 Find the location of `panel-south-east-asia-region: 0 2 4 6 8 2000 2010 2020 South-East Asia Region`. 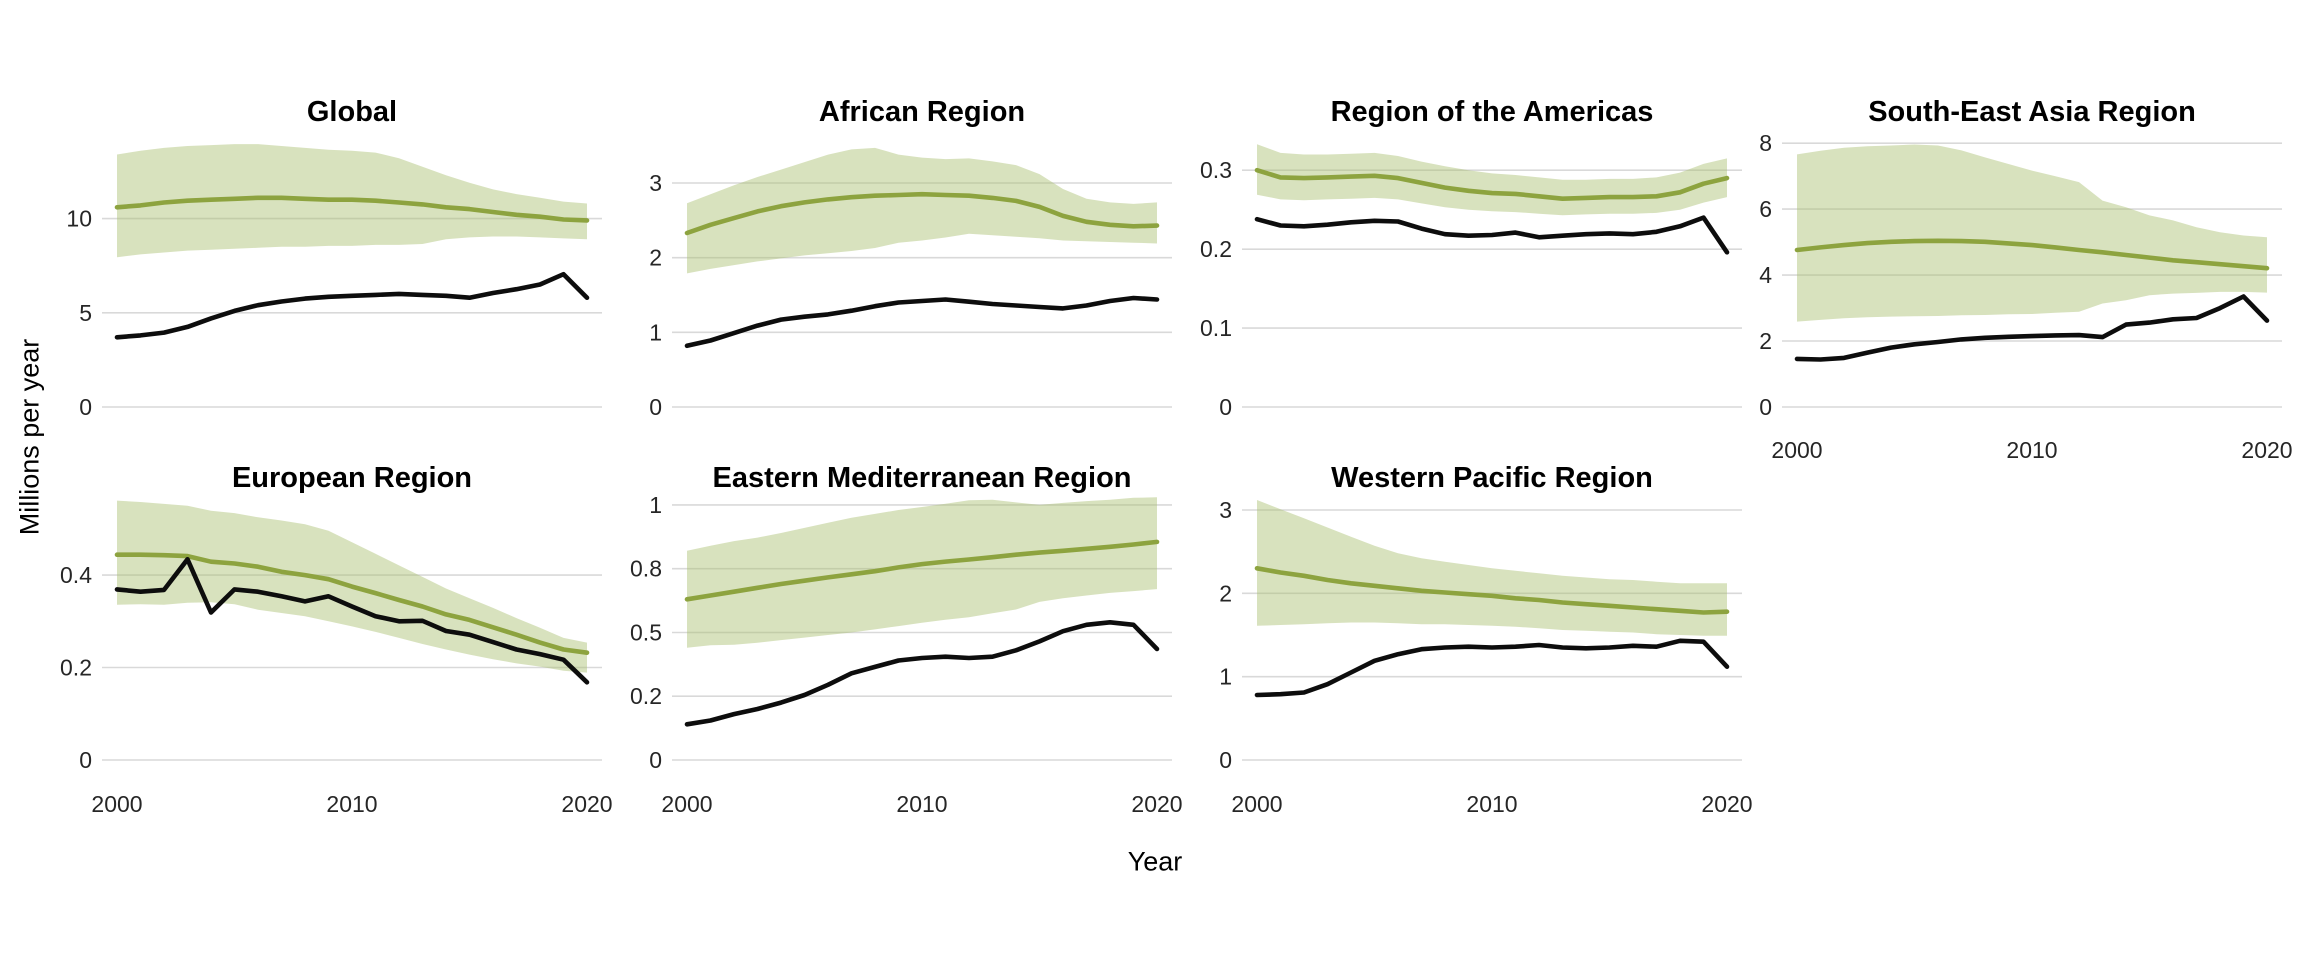

panel-south-east-asia-region: 0 2 4 6 8 2000 2010 2020 South-East Asia Region is located at coordinates (2025, 279).